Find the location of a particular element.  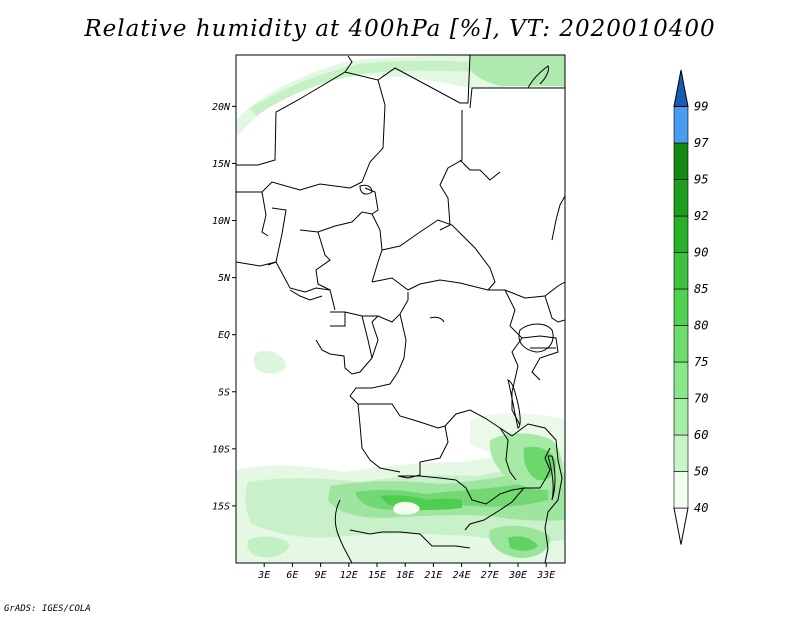

colorbar-level-label: 70 is located at coordinates (701, 399).